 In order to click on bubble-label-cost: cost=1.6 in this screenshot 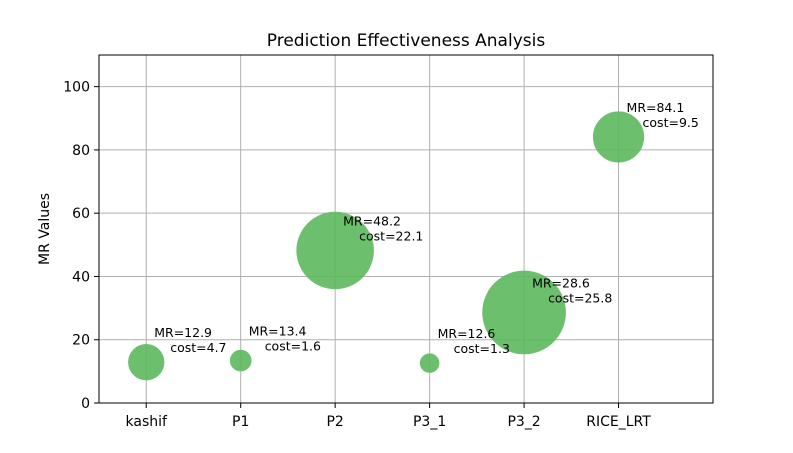, I will do `click(293, 346)`.